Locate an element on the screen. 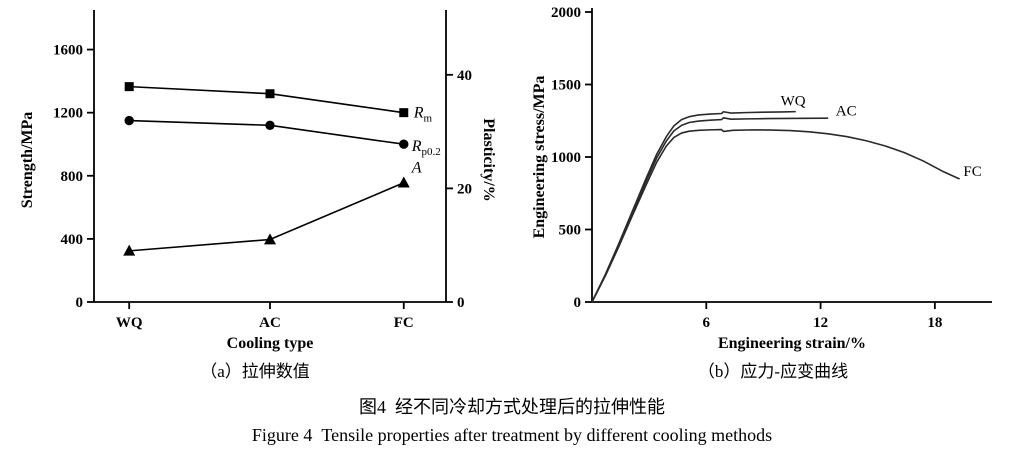 This screenshot has height=472, width=1024. y-right-tick-label: 20 is located at coordinates (464, 189).